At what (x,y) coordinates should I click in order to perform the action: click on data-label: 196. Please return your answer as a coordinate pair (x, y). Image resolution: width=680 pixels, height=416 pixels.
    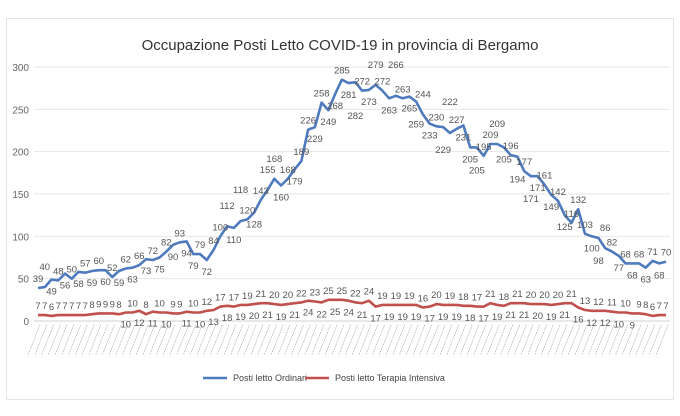
    Looking at the image, I should click on (511, 146).